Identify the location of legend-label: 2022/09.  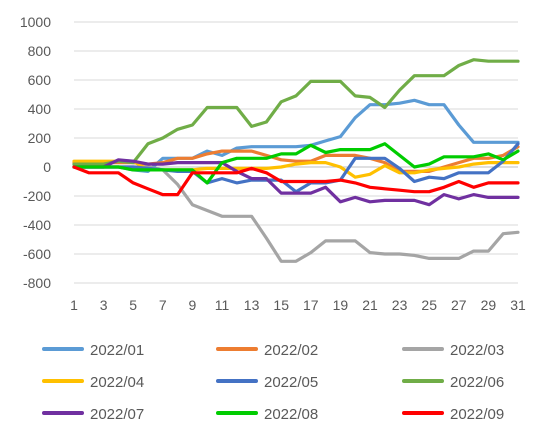
(477, 414).